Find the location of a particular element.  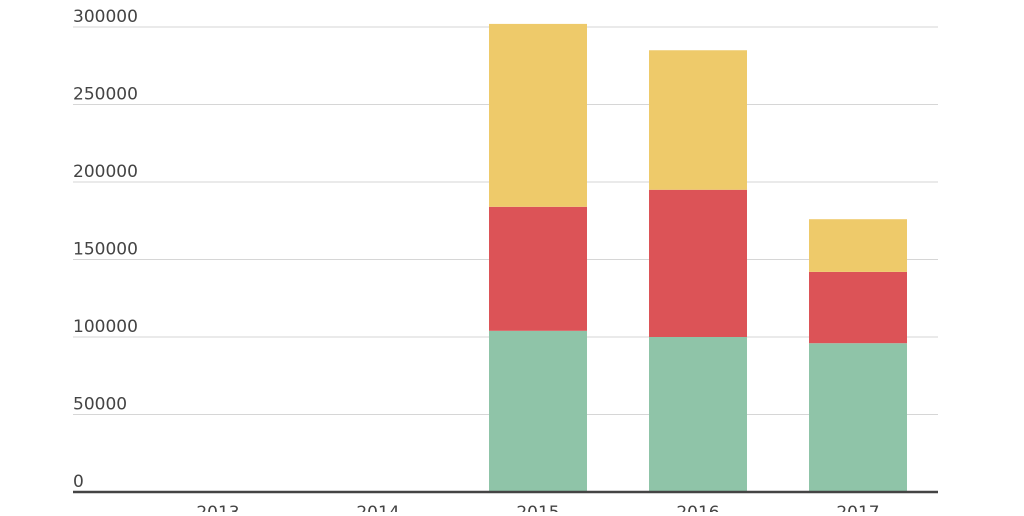

y-tick-label: 300000 is located at coordinates (105, 17).